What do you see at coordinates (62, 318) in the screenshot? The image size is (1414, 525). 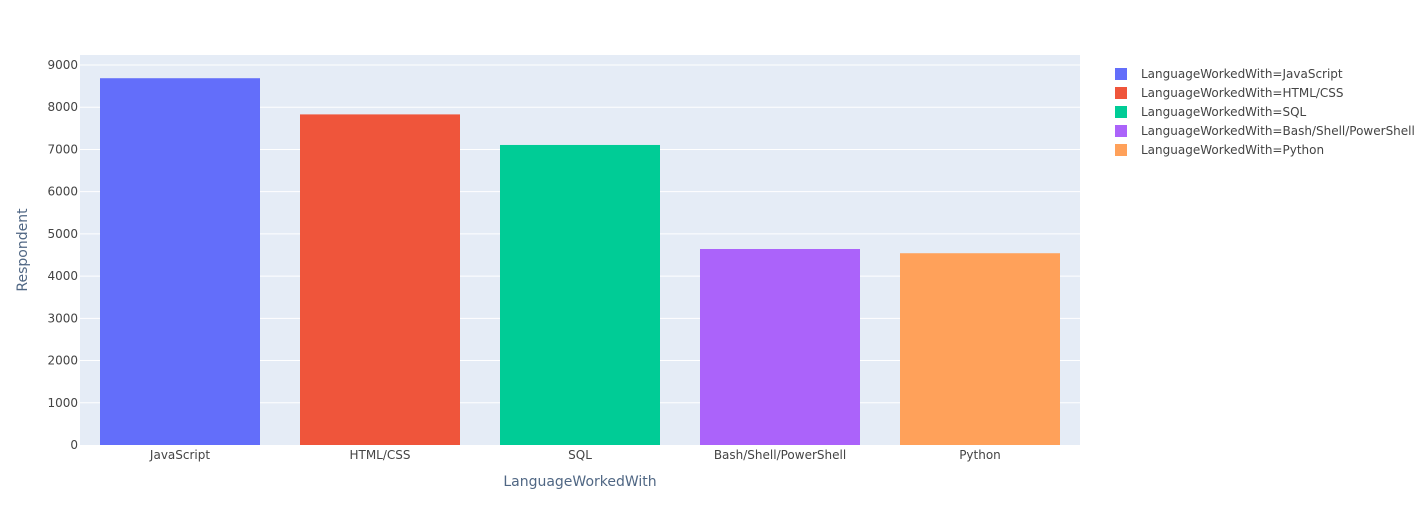 I see `y-tick-label: 3000` at bounding box center [62, 318].